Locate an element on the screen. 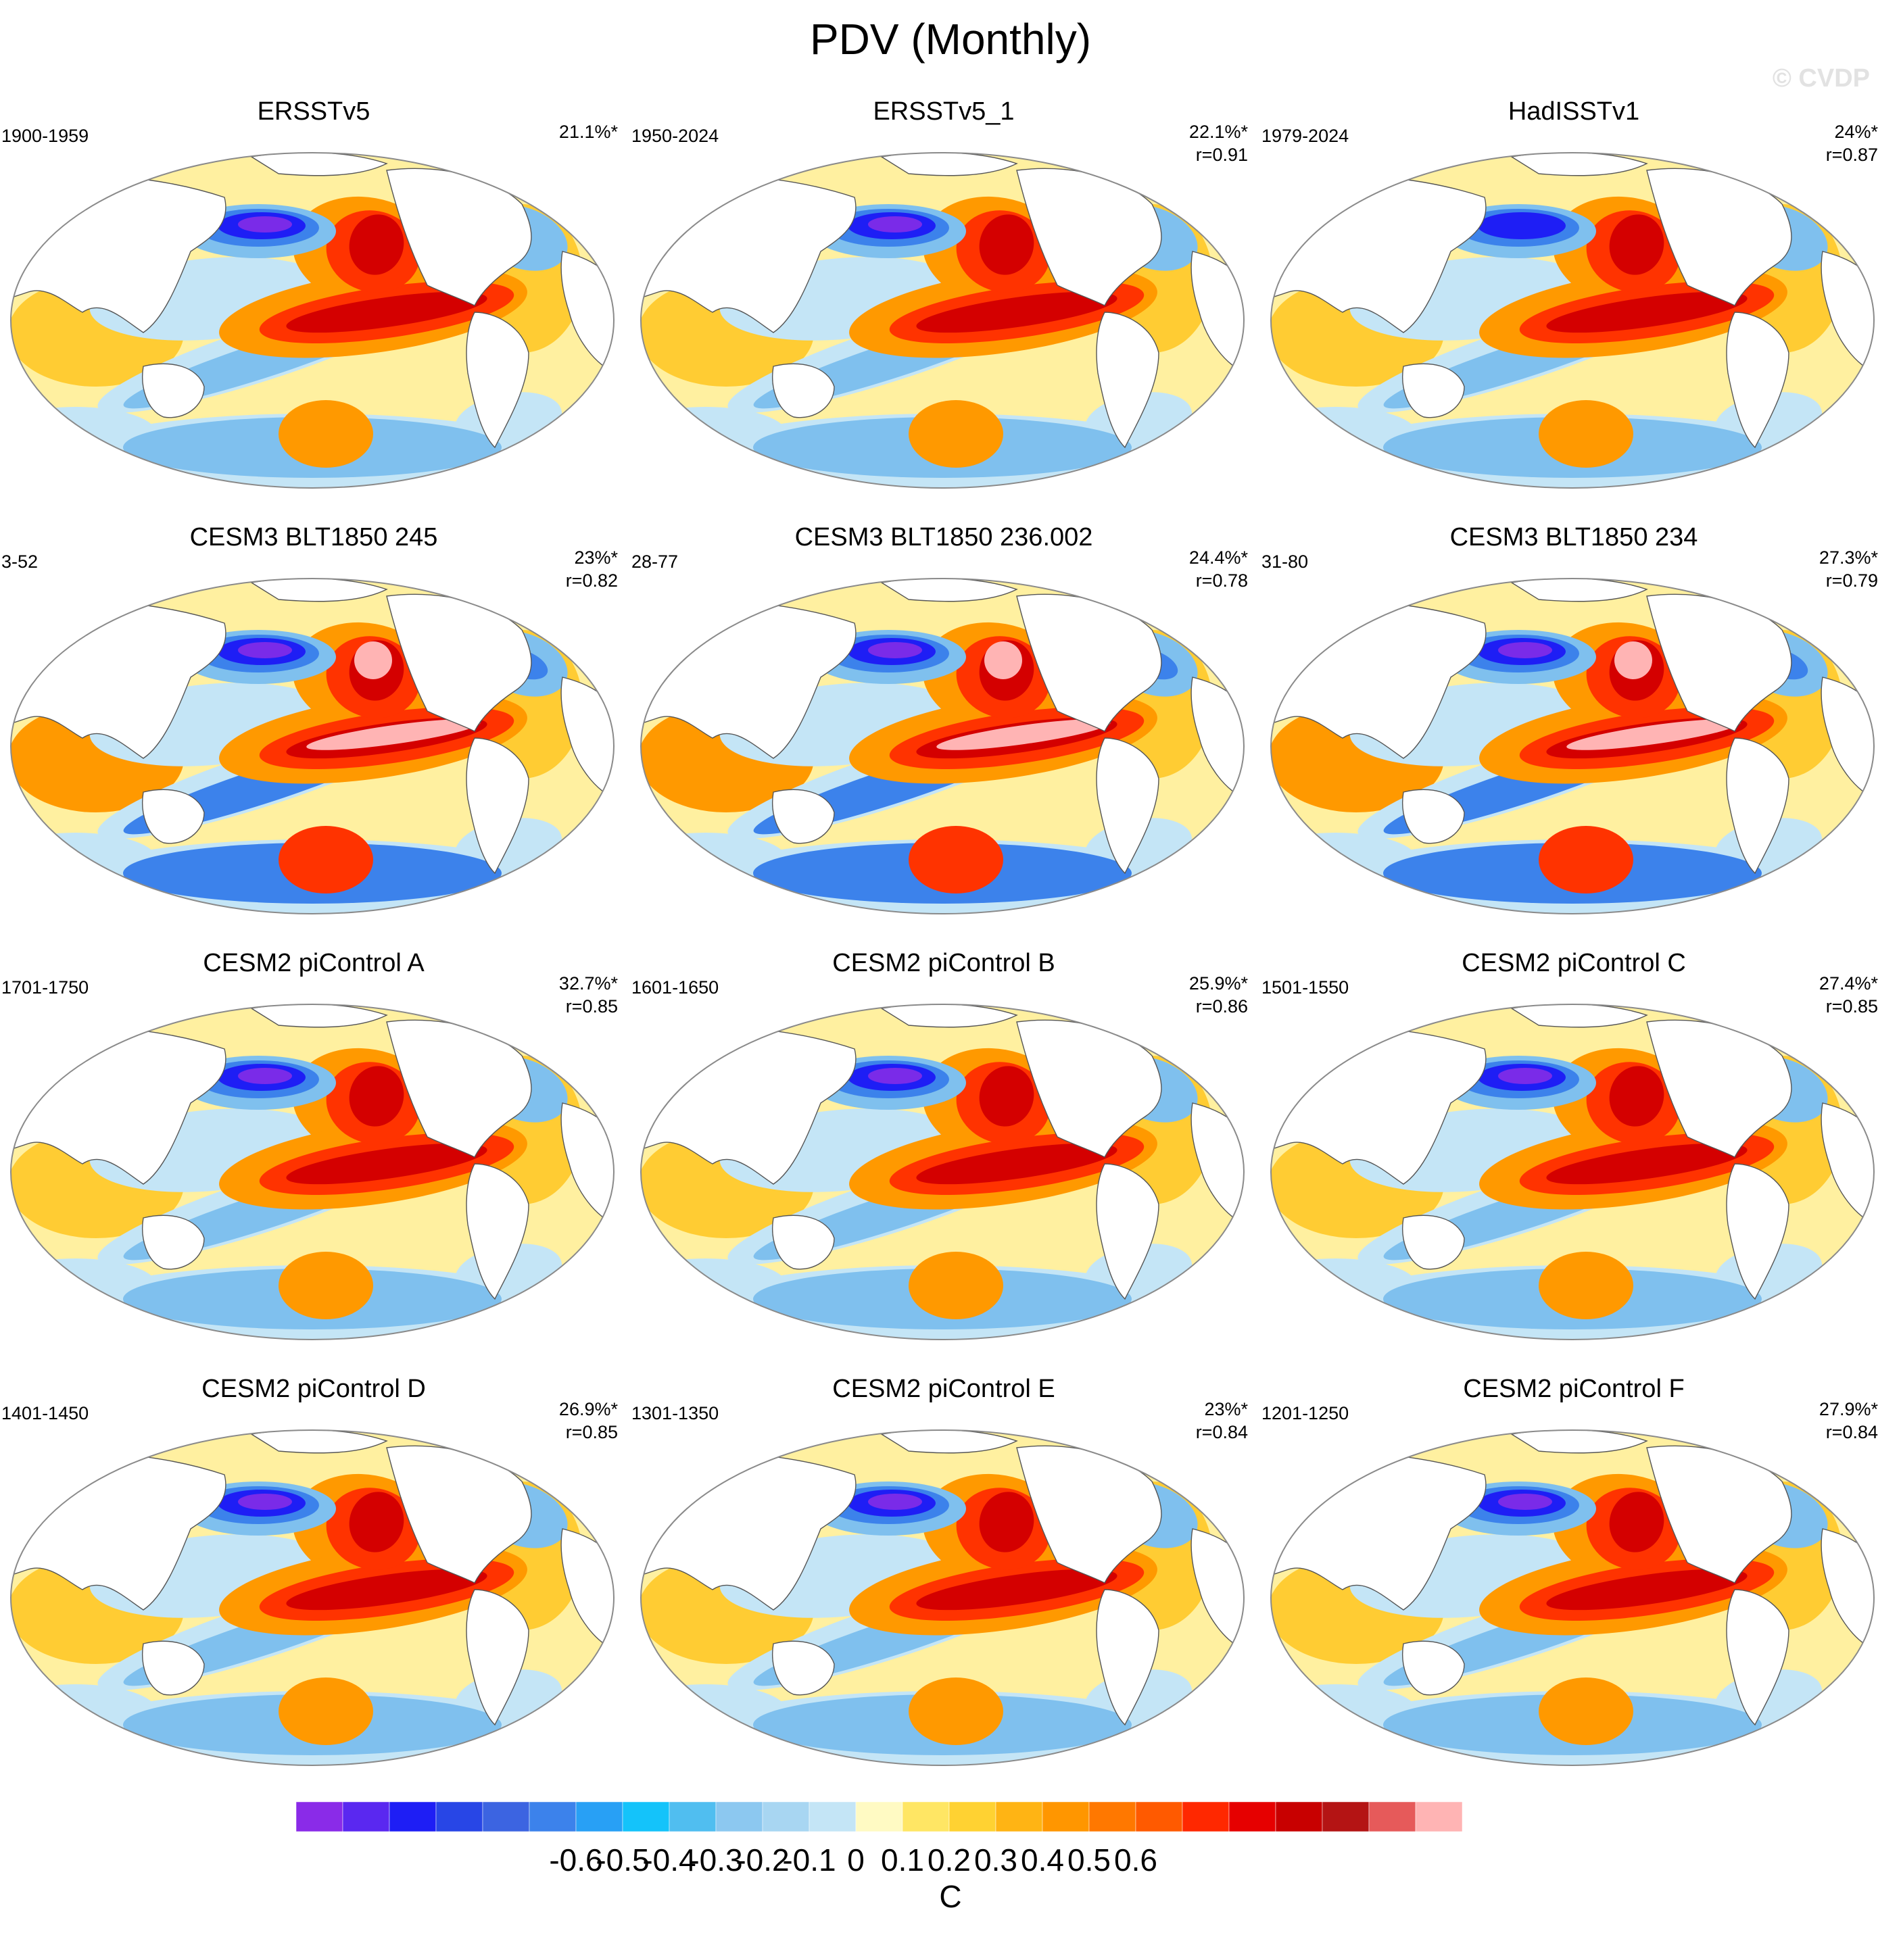  panel-title: CESM2 piControl C is located at coordinates (1574, 963).